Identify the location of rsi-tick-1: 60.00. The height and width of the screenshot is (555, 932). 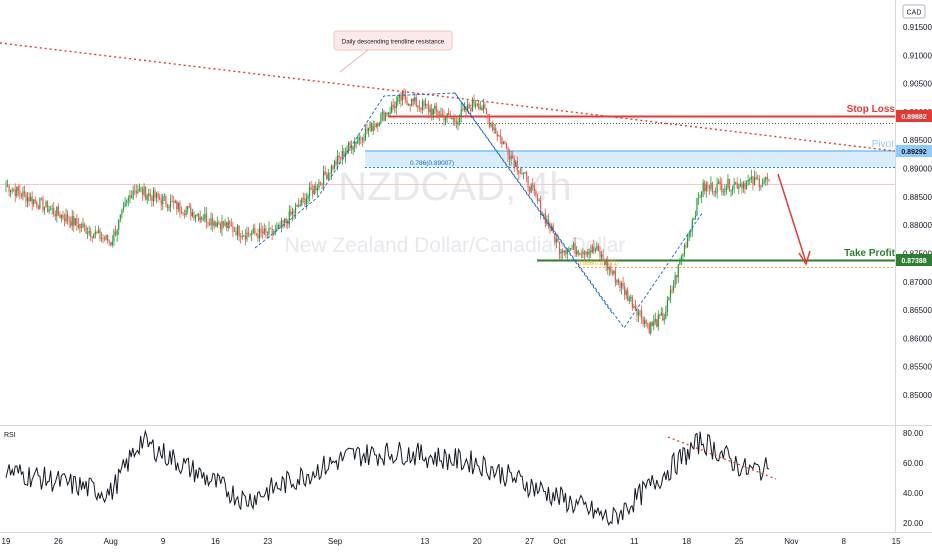
(913, 463).